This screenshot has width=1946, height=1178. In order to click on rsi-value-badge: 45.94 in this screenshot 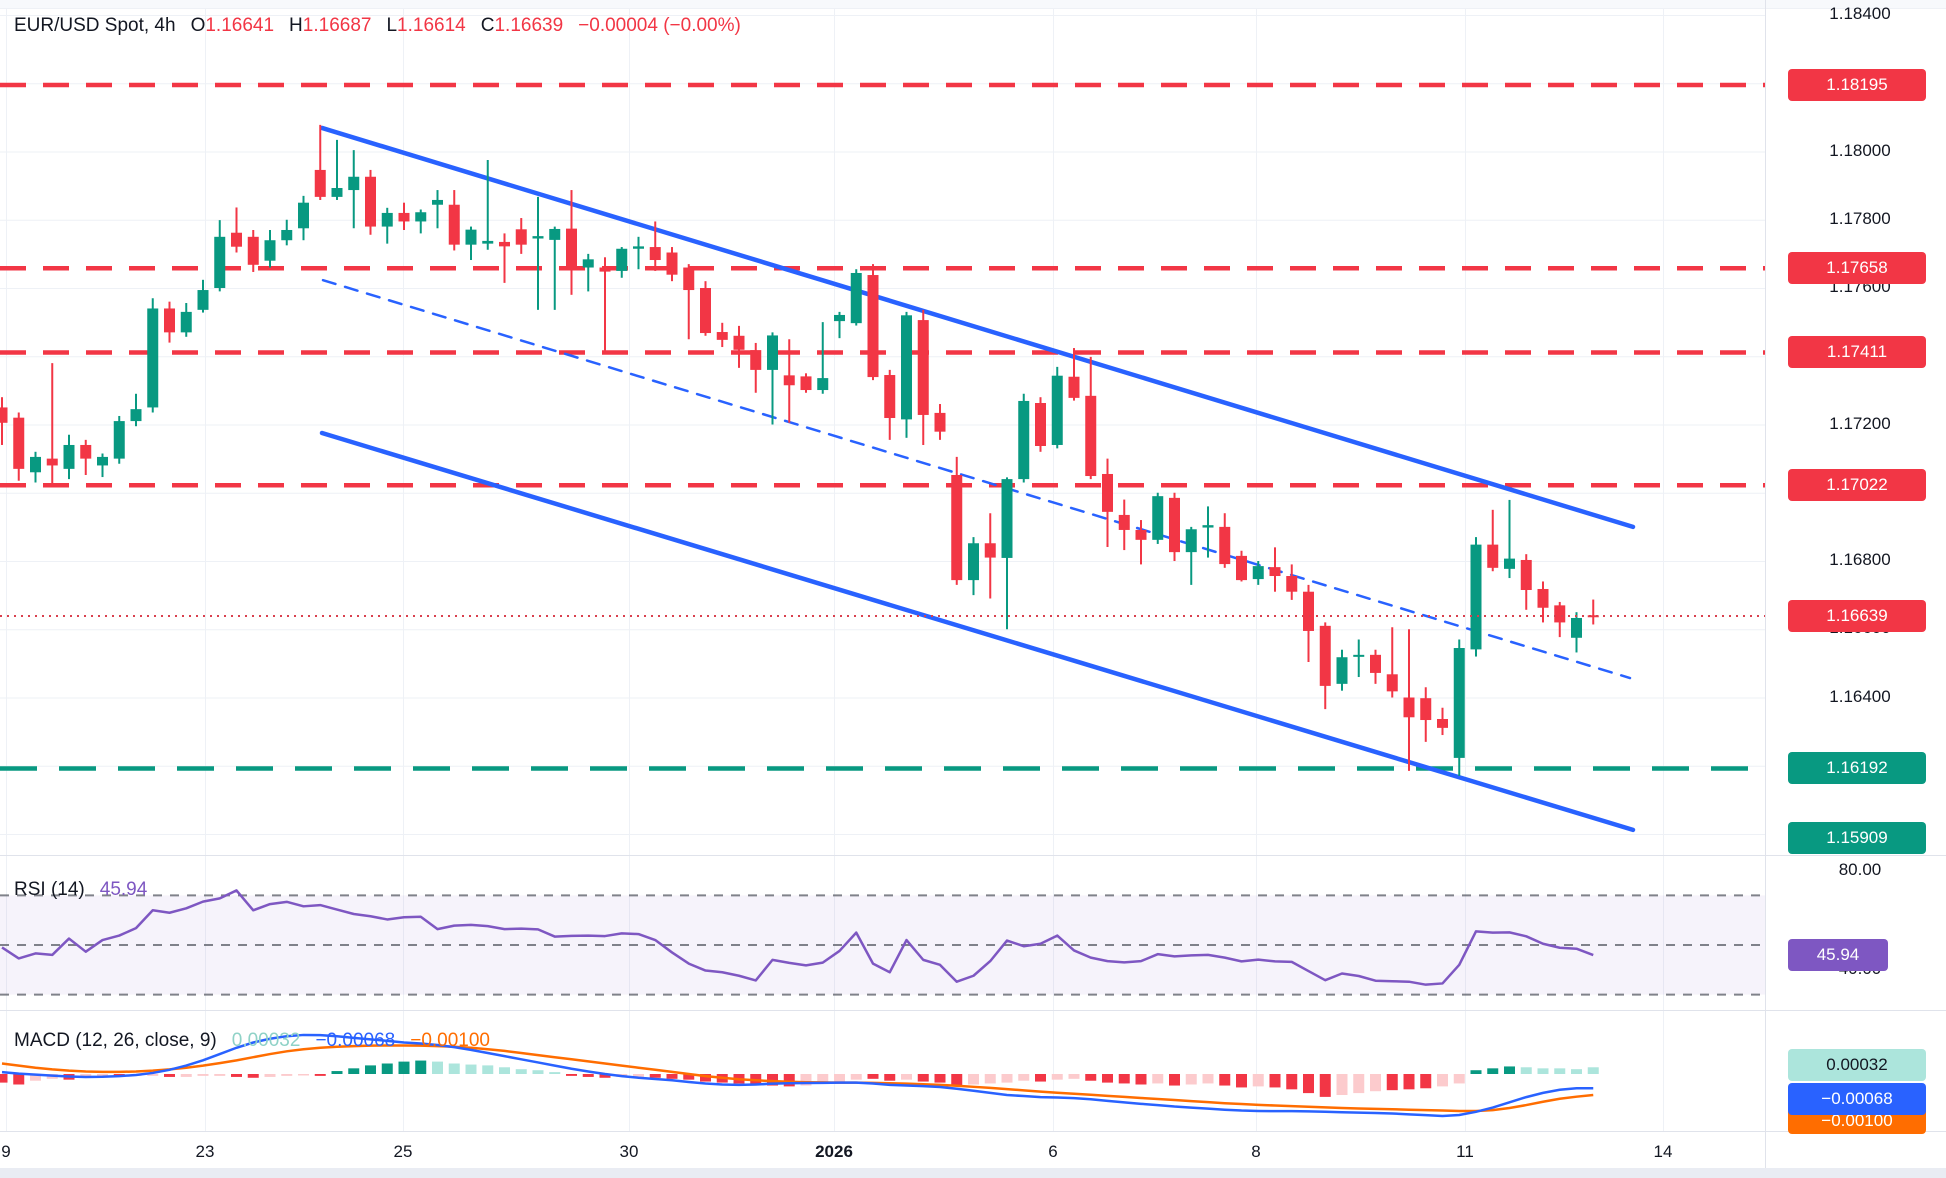, I will do `click(1838, 955)`.